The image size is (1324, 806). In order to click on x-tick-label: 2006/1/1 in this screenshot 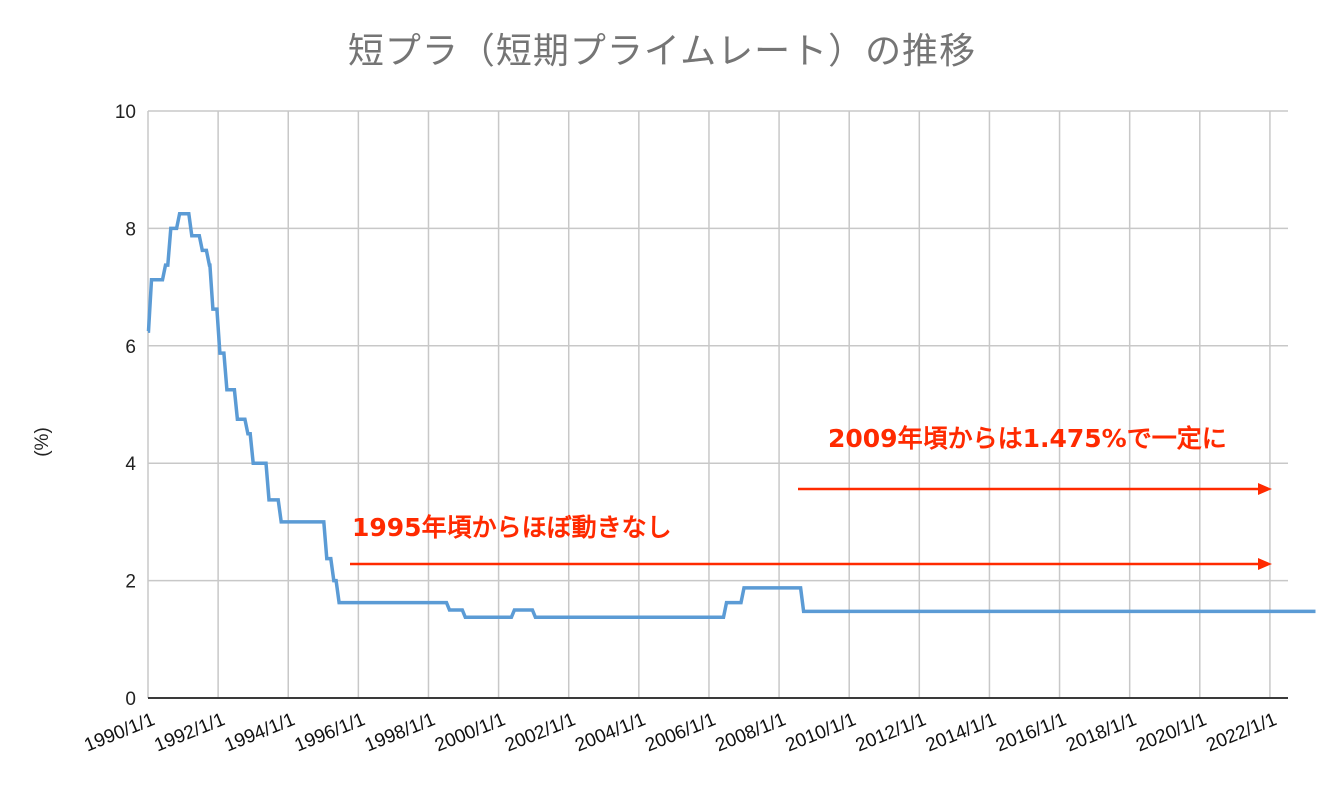, I will do `click(680, 732)`.